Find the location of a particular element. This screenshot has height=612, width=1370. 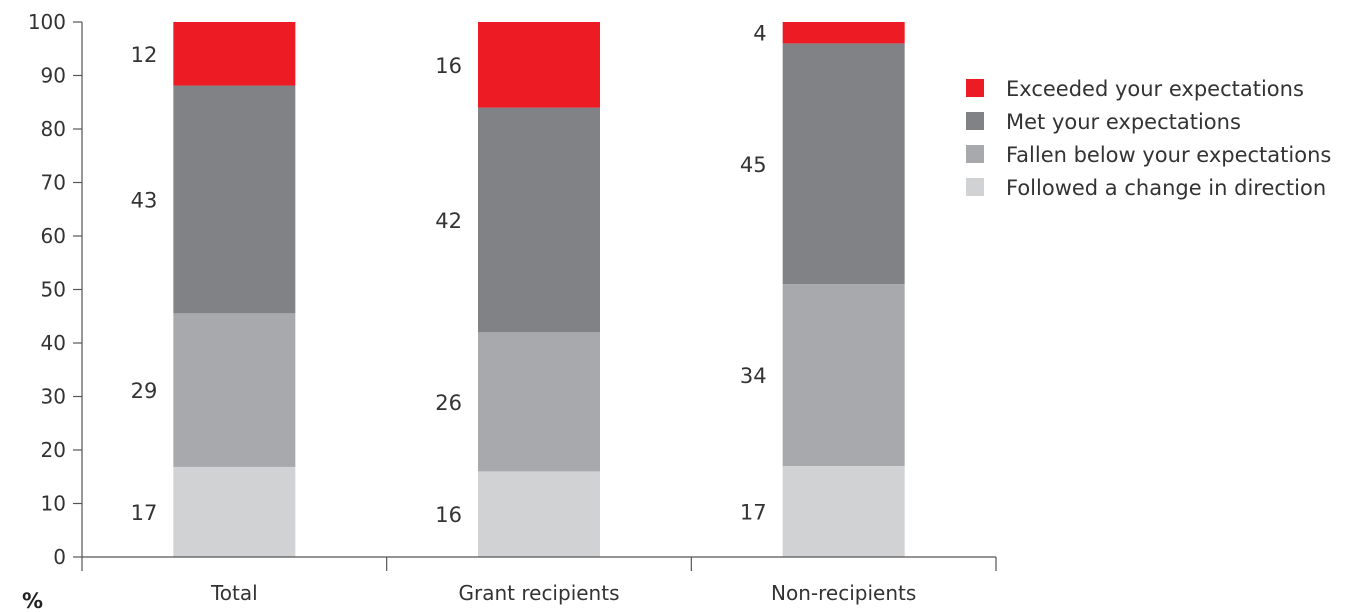

x-category-label: Total is located at coordinates (234, 593).